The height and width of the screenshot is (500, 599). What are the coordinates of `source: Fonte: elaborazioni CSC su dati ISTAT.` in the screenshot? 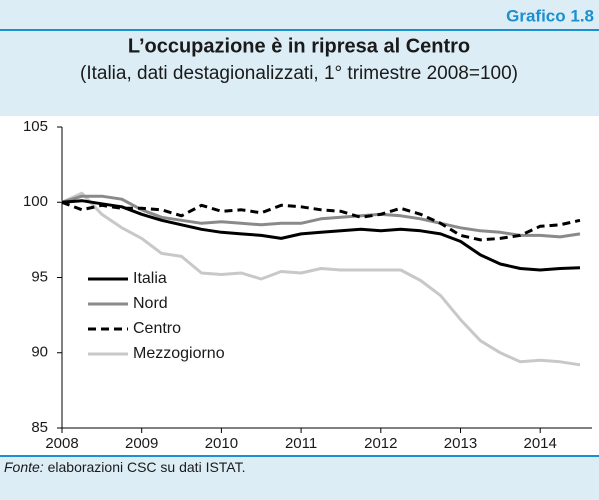 It's located at (125, 467).